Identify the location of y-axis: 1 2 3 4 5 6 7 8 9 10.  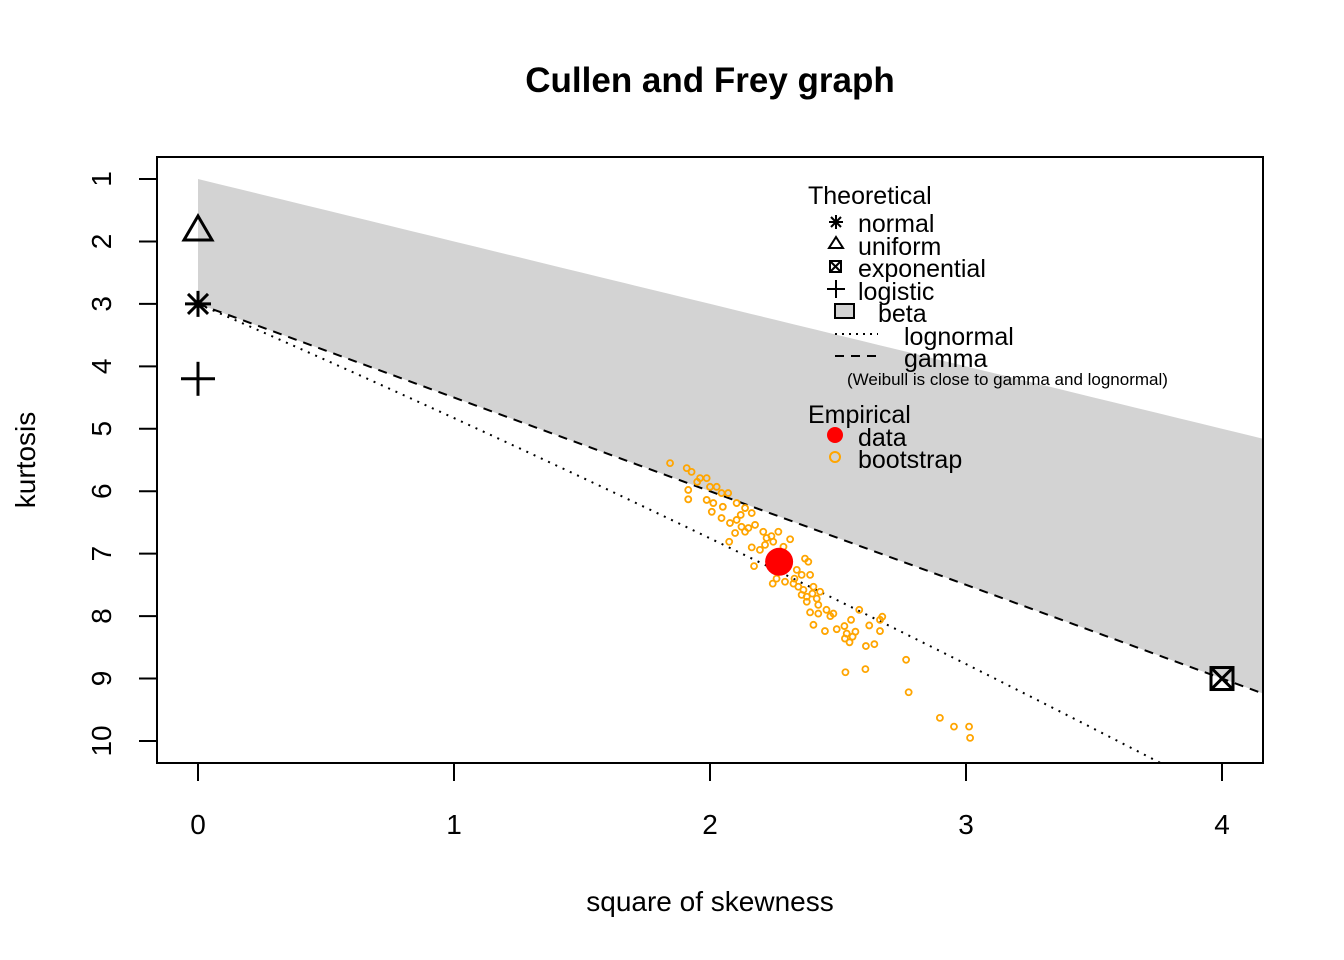
(122, 464).